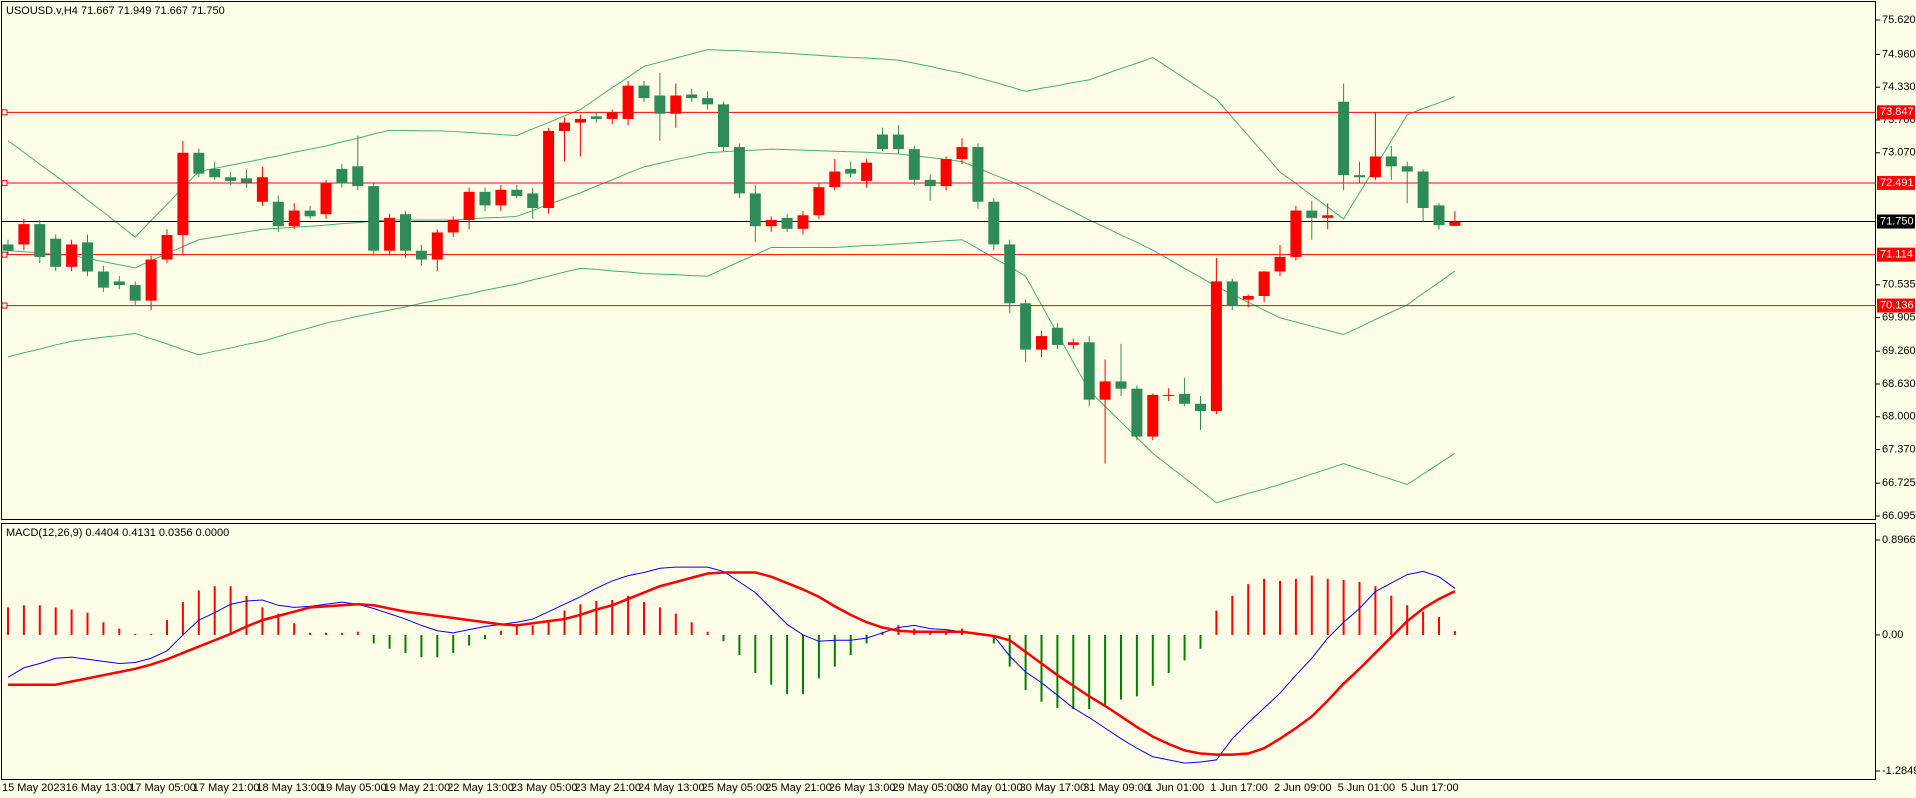 The width and height of the screenshot is (1916, 798). Describe the element at coordinates (1892, 635) in the screenshot. I see `y-tick-label: 0.00` at that location.